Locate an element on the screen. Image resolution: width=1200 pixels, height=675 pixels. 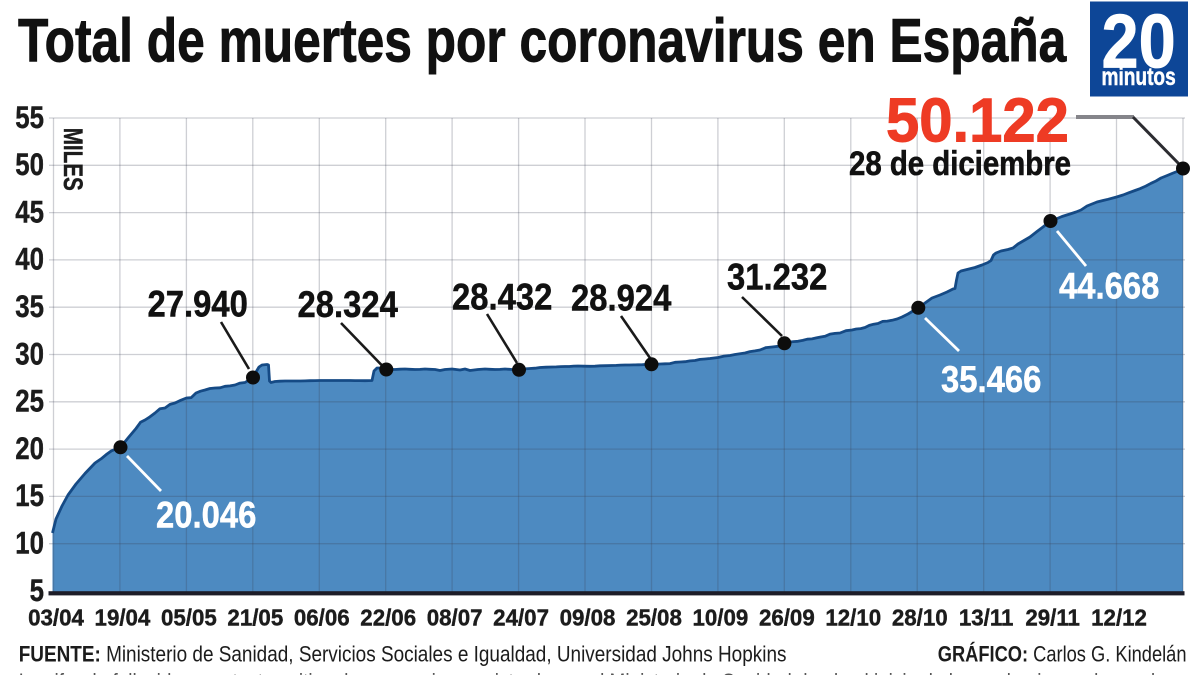
svg-text: 40 is located at coordinates (29, 259).